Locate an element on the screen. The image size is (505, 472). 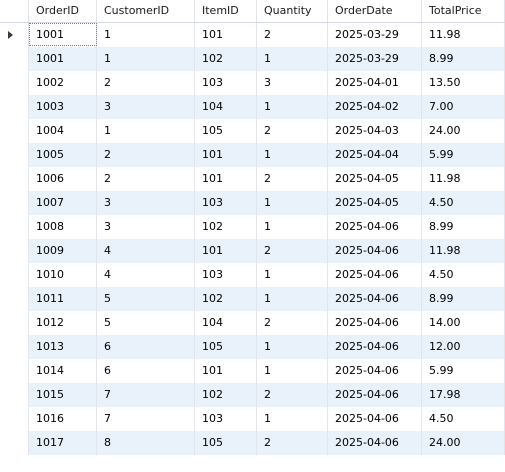
table-row: 1017 8 105 2 2025-04-06 24.00 is located at coordinates (252, 443).